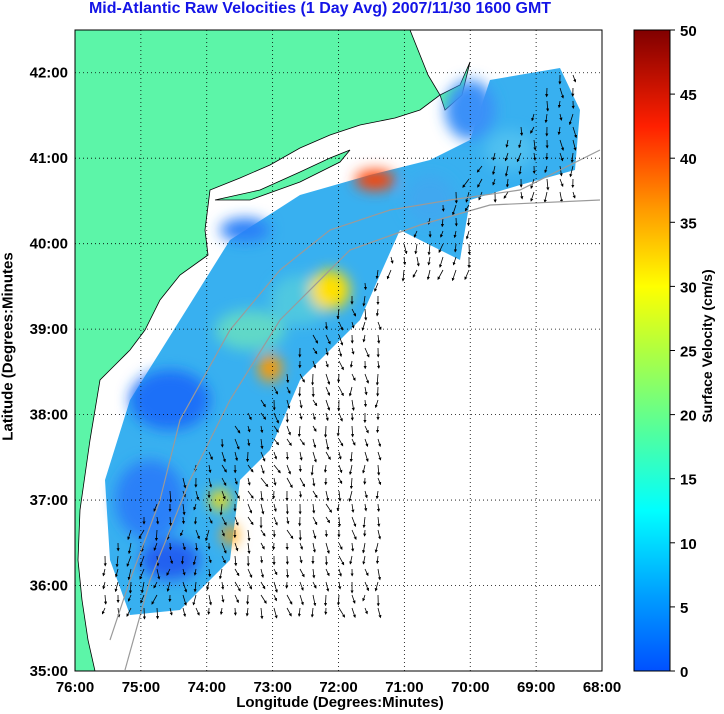 The image size is (724, 714). I want to click on x-tick-label: 71:00, so click(404, 687).